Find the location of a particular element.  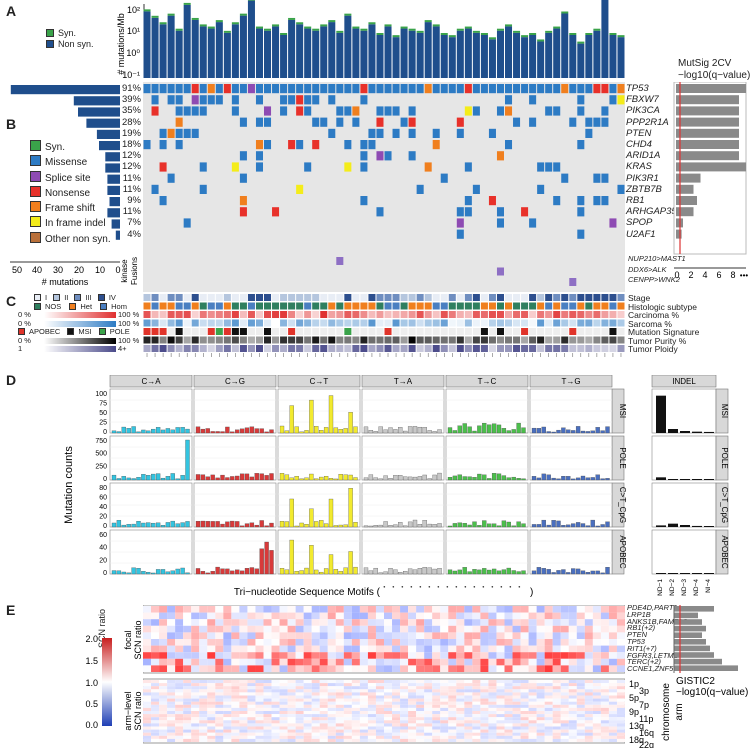

mutsig-bar is located at coordinates (707, 111).